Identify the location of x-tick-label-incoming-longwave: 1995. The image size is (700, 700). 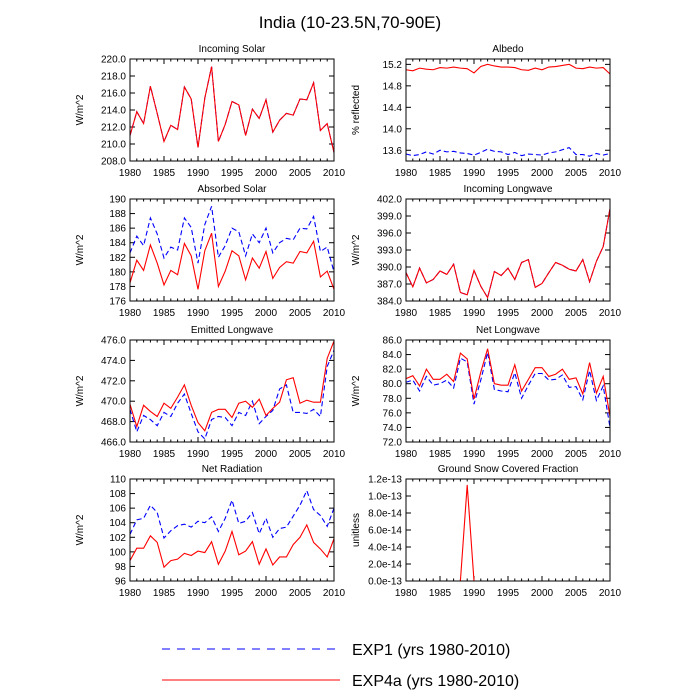
(508, 313).